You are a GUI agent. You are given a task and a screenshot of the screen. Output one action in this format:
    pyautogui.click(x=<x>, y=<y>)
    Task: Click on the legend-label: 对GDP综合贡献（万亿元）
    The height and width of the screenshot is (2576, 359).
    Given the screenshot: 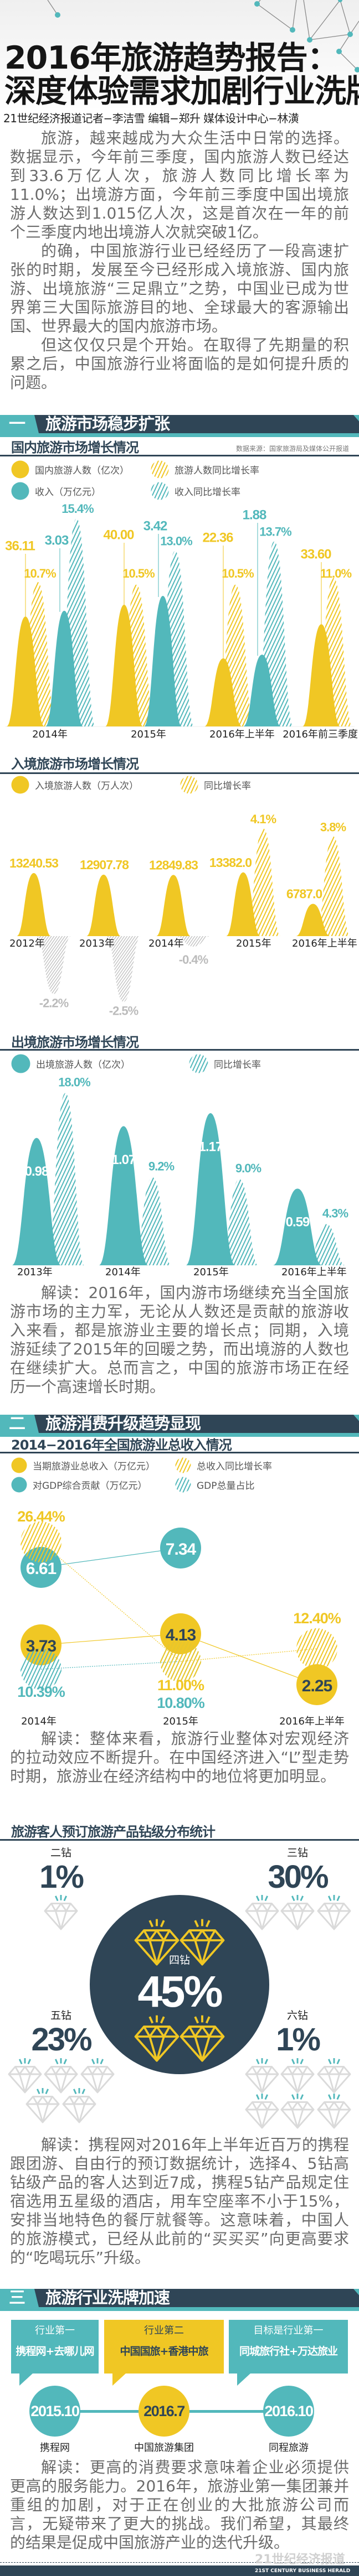 What is the action you would take?
    pyautogui.click(x=90, y=1486)
    